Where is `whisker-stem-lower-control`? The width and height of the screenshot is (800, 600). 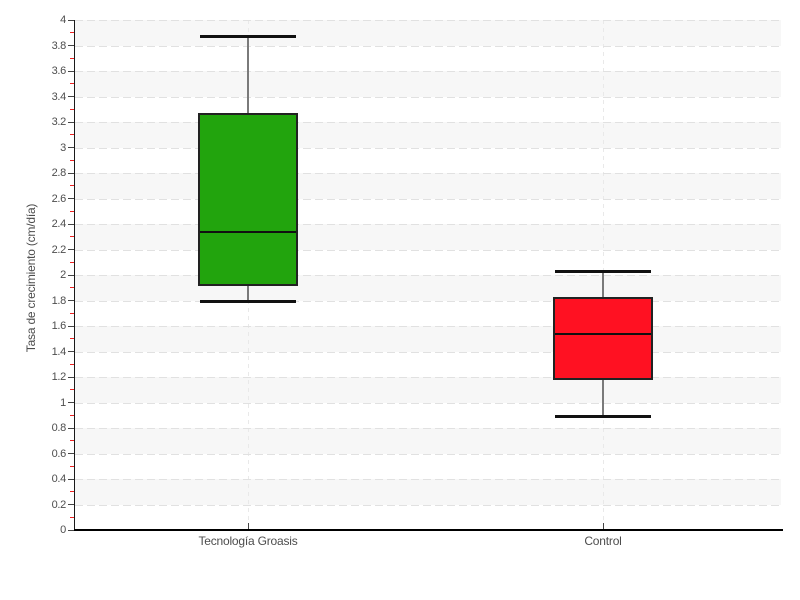 whisker-stem-lower-control is located at coordinates (603, 398).